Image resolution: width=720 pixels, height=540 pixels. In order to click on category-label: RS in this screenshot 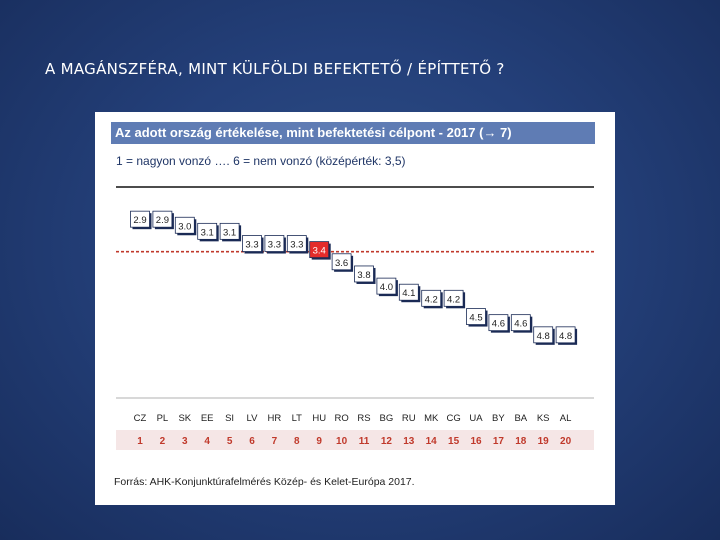, I will do `click(363, 418)`.